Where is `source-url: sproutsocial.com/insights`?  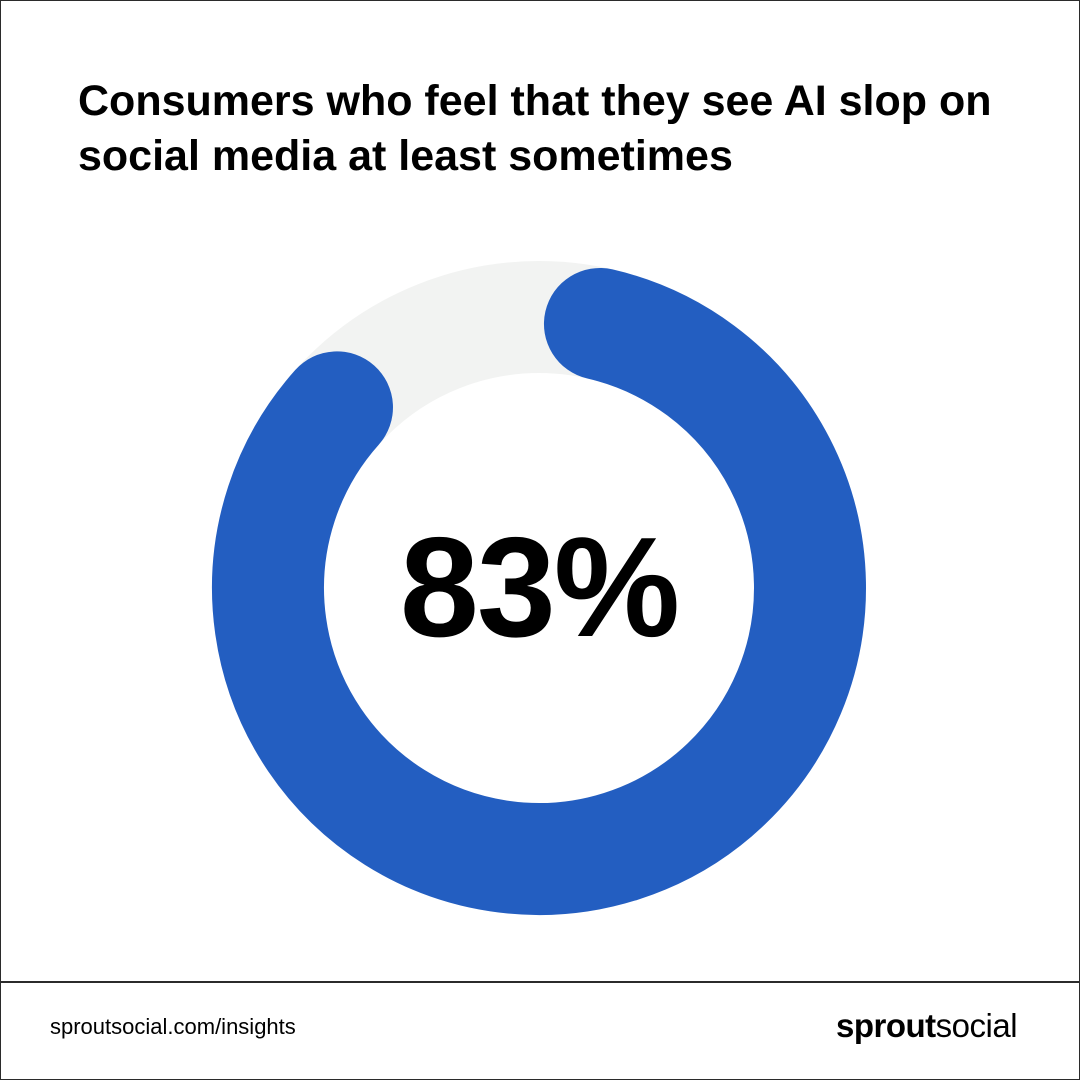 source-url: sproutsocial.com/insights is located at coordinates (173, 1026).